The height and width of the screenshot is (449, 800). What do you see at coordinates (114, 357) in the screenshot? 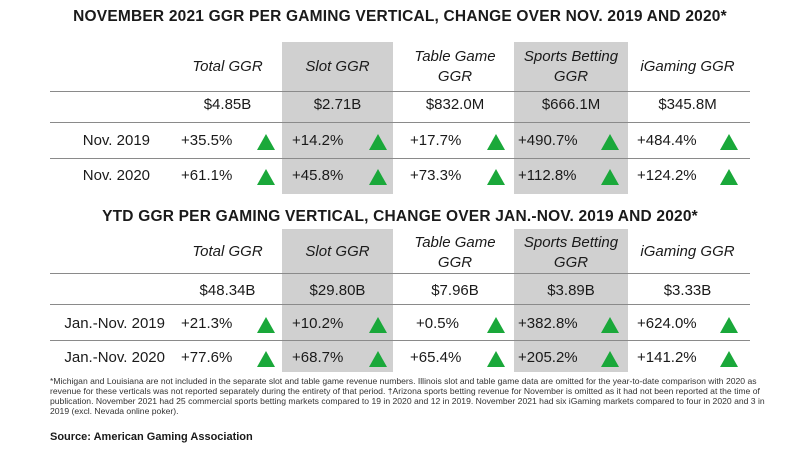
I see `row-label: Jan.-Nov. 2020` at bounding box center [114, 357].